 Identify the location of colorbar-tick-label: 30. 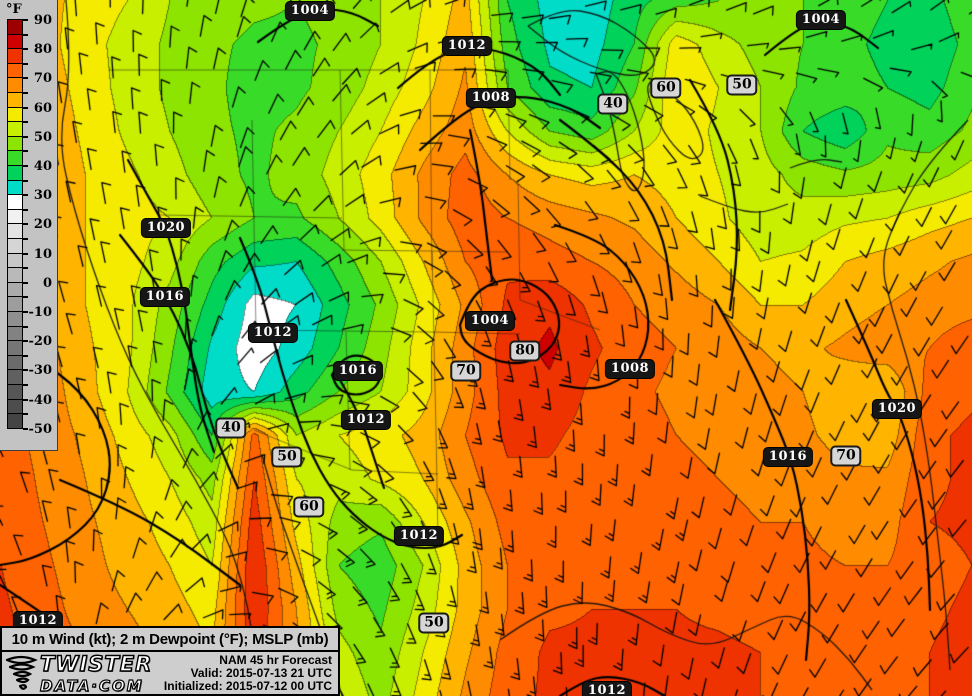
(42, 196).